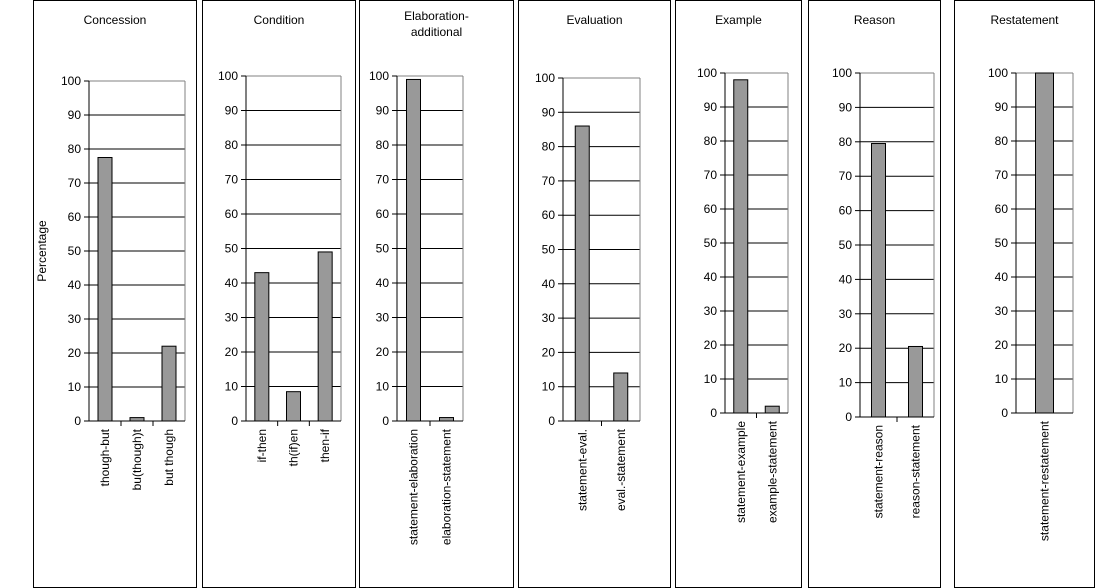 The width and height of the screenshot is (1095, 588). Describe the element at coordinates (874, 20) in the screenshot. I see `chart-title: Reason` at that location.